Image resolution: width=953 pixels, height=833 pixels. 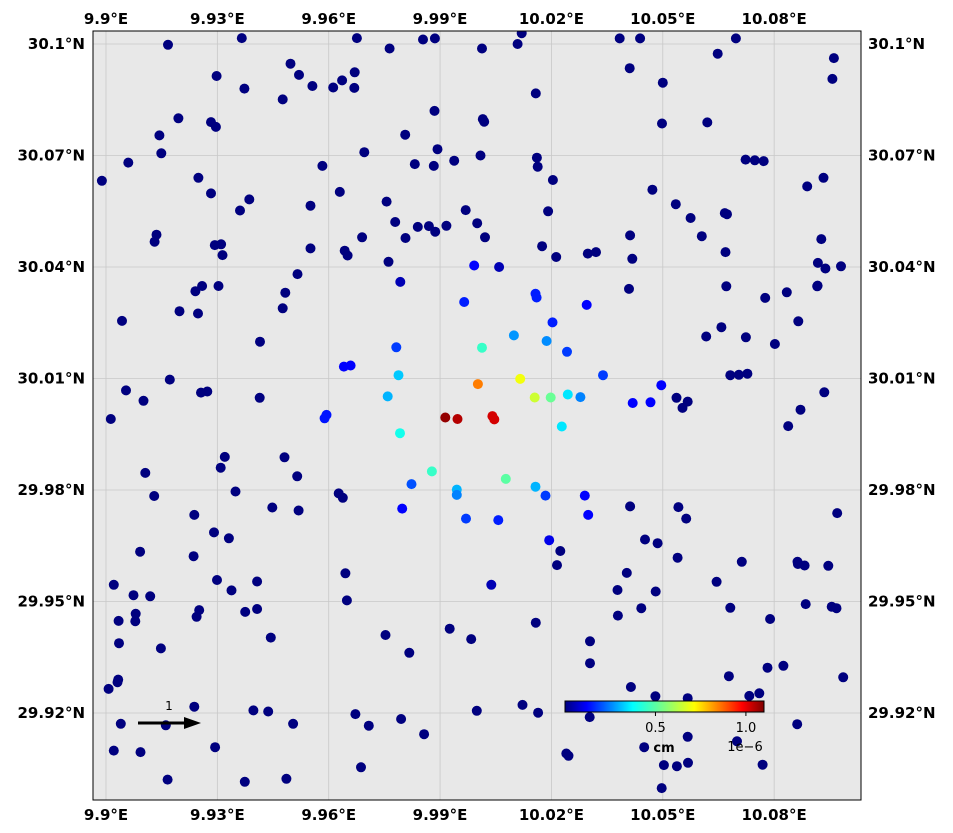 I want to click on y-tick-label-left-2: 30.04°N, so click(x=52, y=267).